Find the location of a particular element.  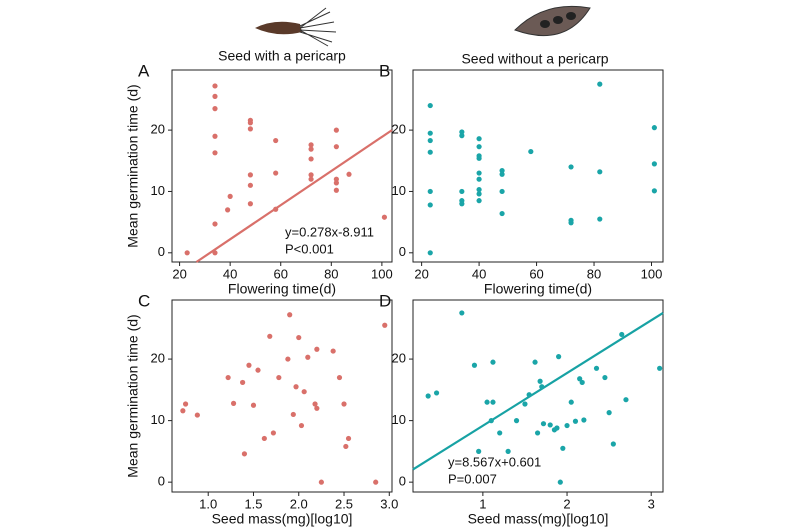

annotation: y=0.278x-8.911 is located at coordinates (329, 231).